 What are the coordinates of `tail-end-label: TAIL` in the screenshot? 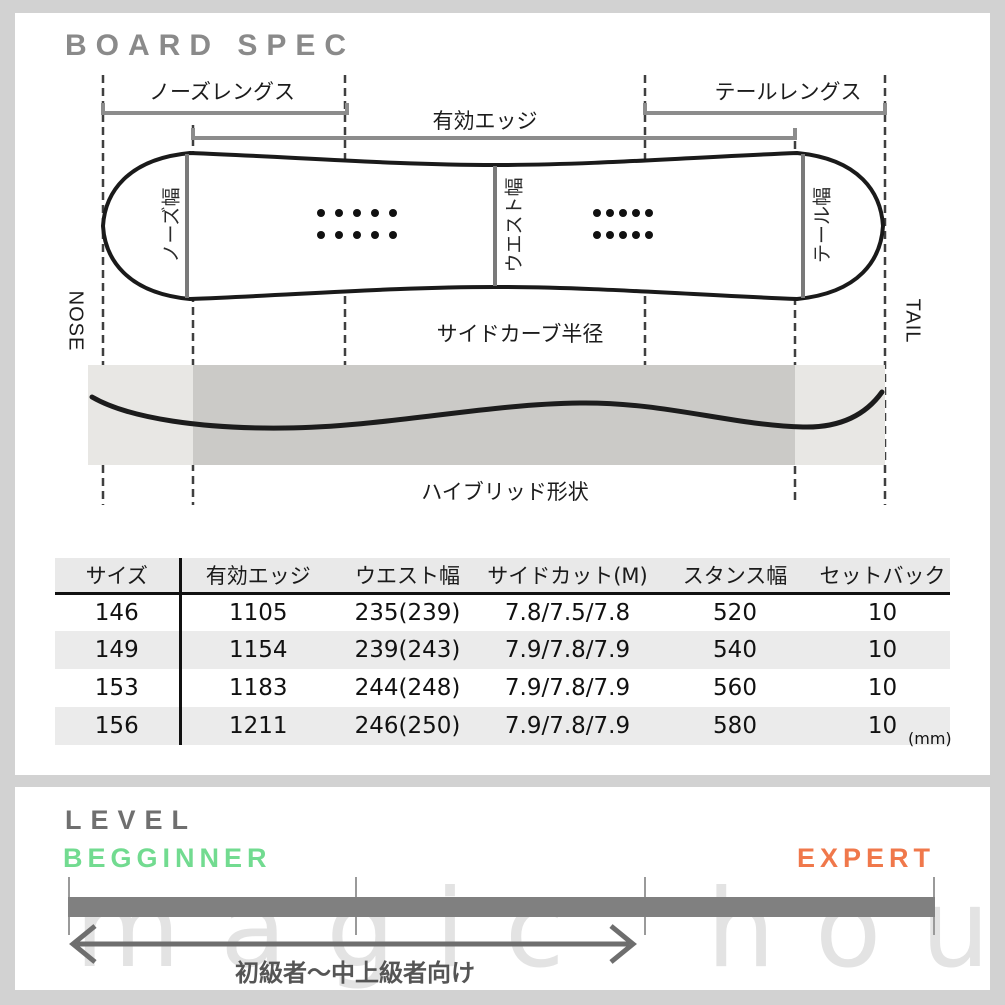 It's located at (912, 321).